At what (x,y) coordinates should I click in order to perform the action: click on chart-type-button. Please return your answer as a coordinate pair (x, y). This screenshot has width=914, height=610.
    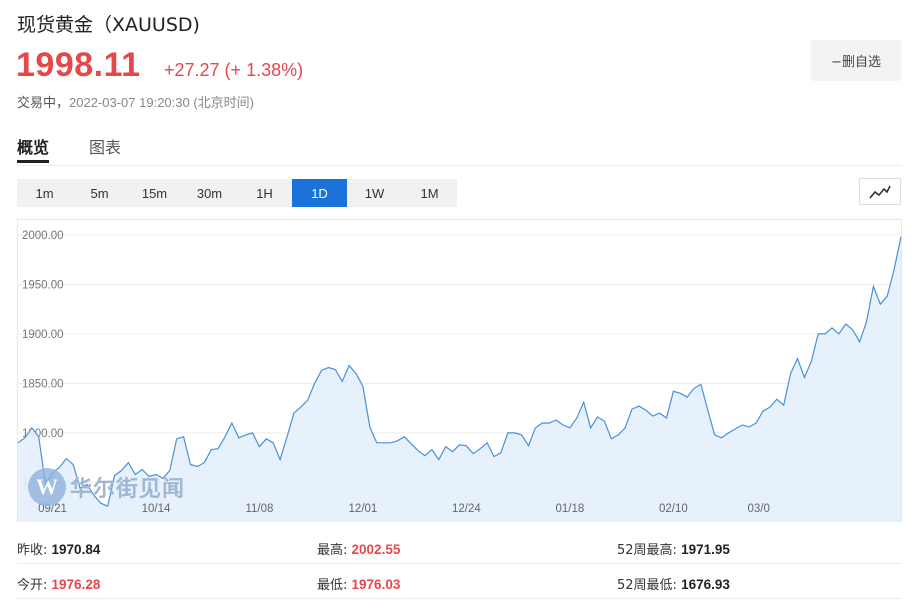
    Looking at the image, I should click on (880, 191).